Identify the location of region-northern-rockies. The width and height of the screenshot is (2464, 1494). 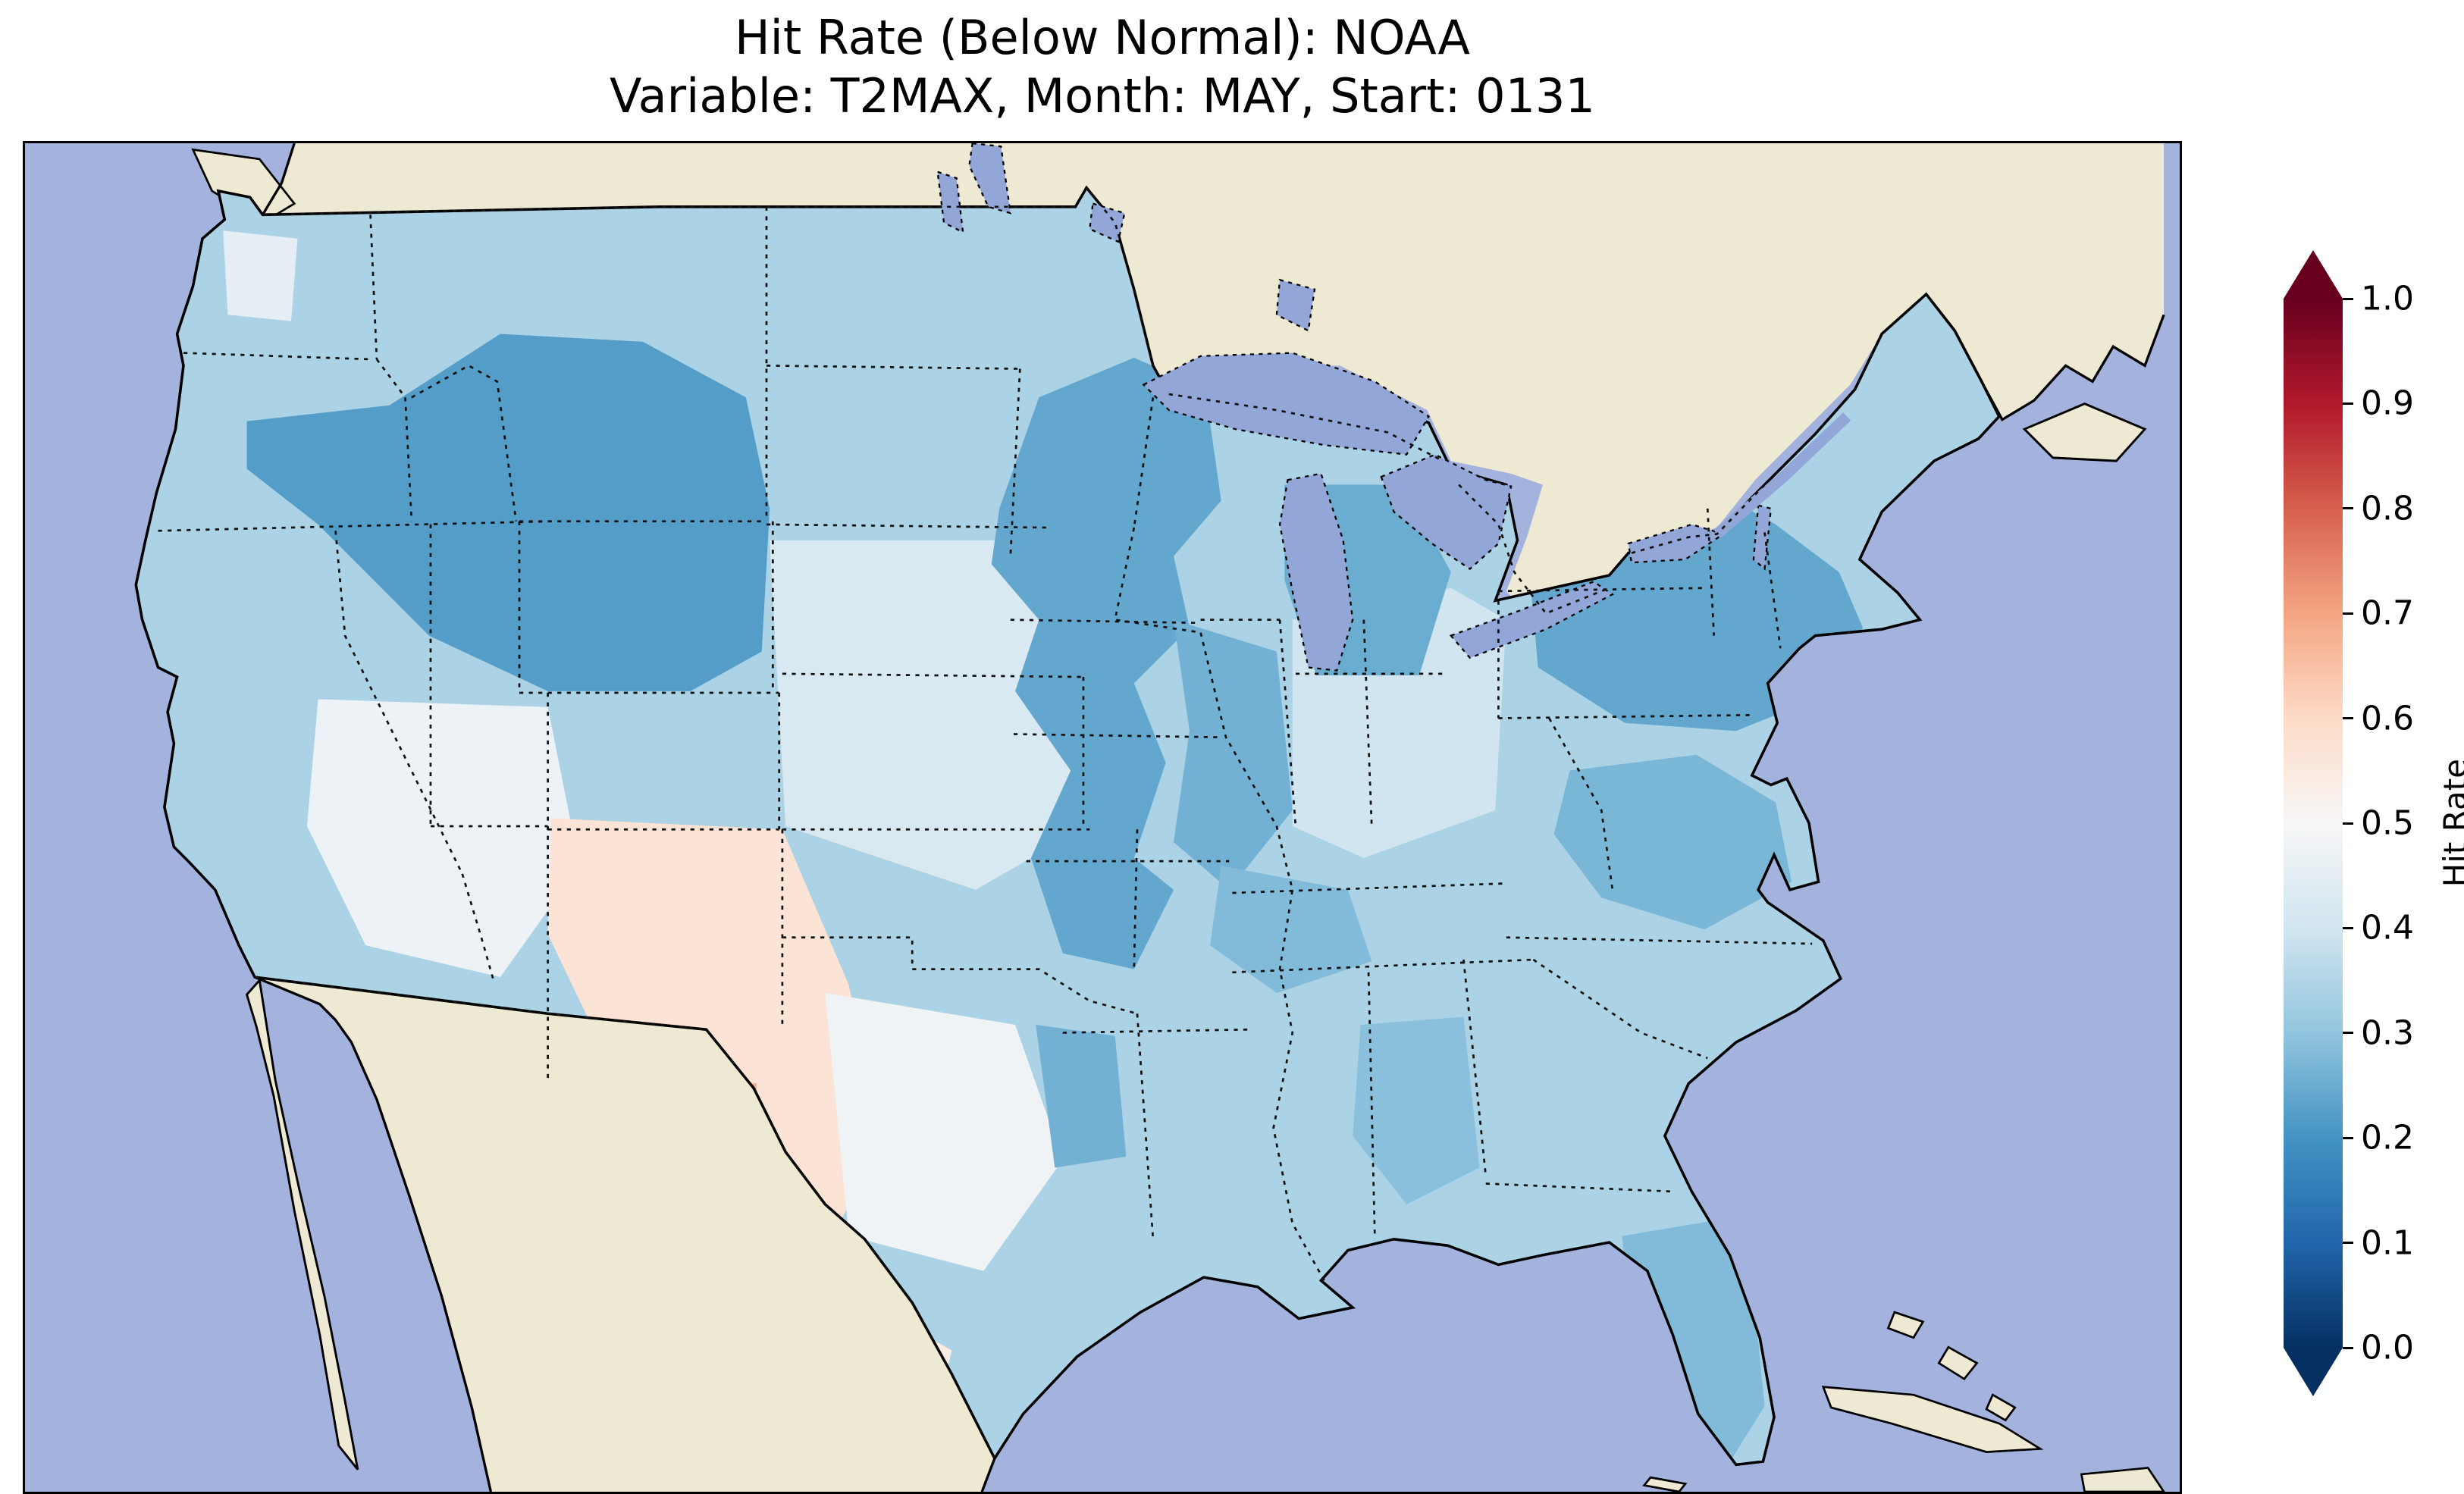
(508, 512).